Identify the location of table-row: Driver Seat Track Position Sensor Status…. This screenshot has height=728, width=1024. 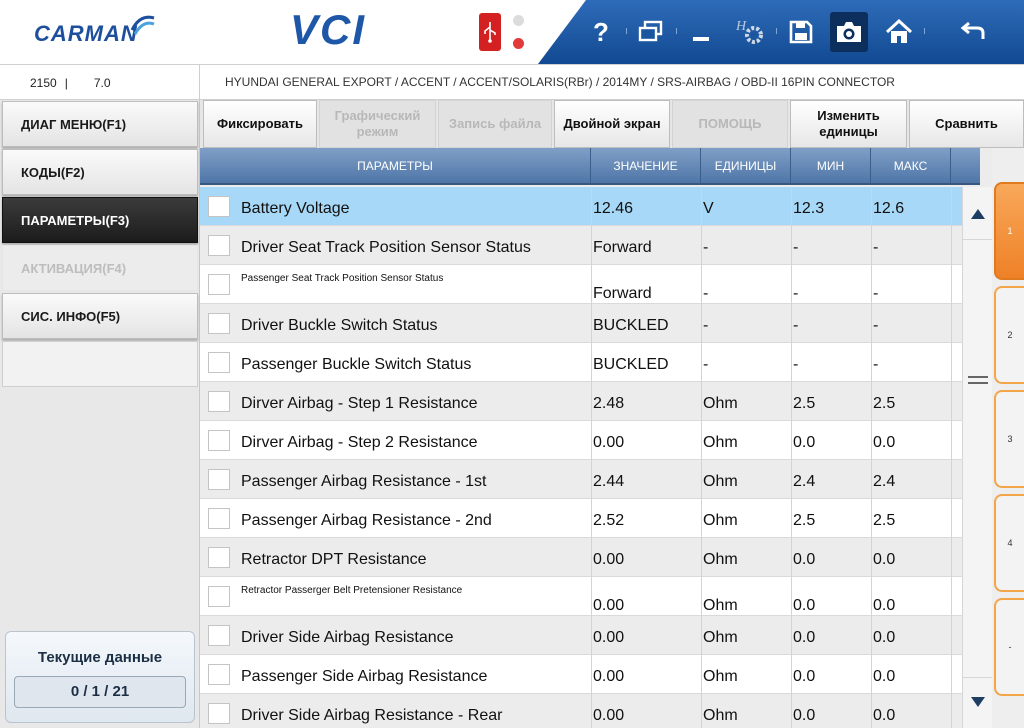
(581, 245).